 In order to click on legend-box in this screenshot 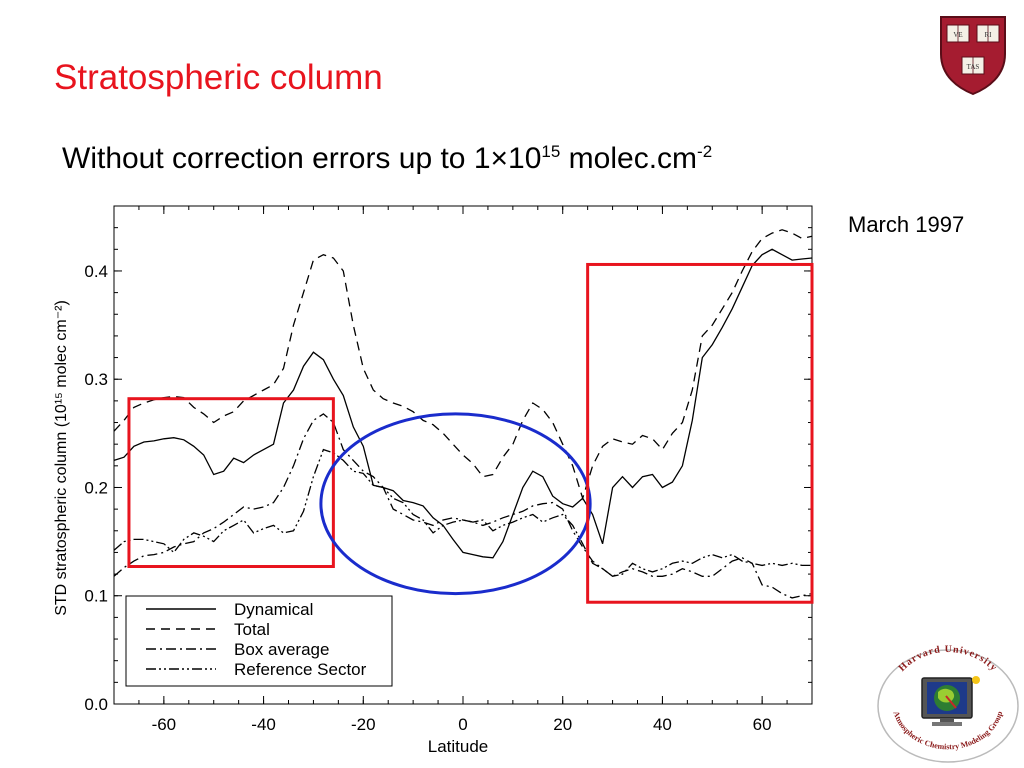, I will do `click(259, 641)`.